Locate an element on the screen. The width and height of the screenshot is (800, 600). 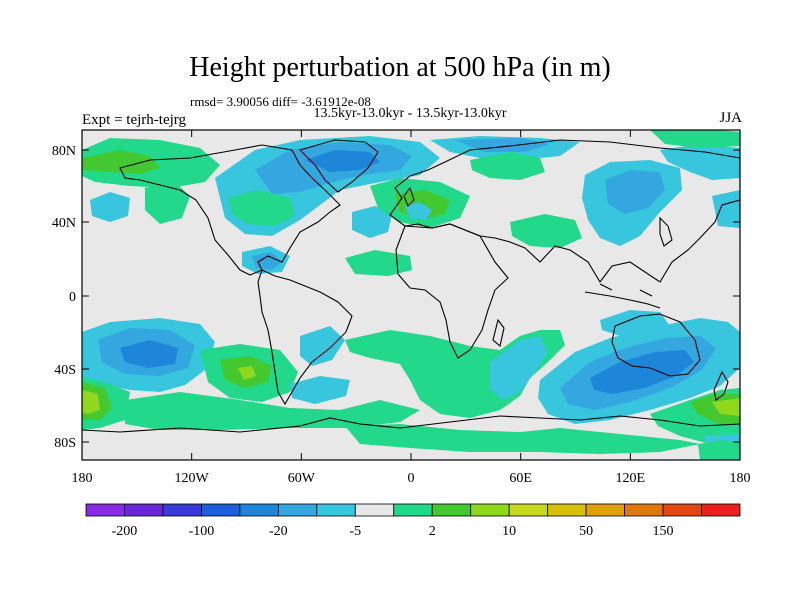
lon-label: 120E is located at coordinates (631, 478).